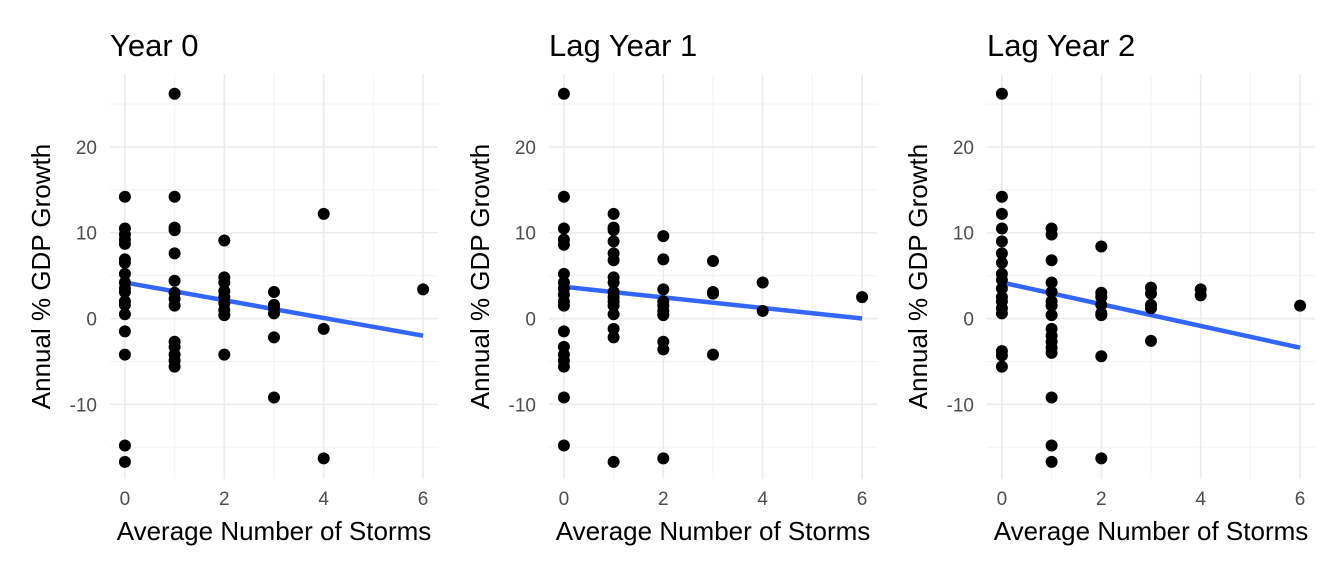 The width and height of the screenshot is (1344, 576). Describe the element at coordinates (960, 405) in the screenshot. I see `y-tick-label: -10` at that location.